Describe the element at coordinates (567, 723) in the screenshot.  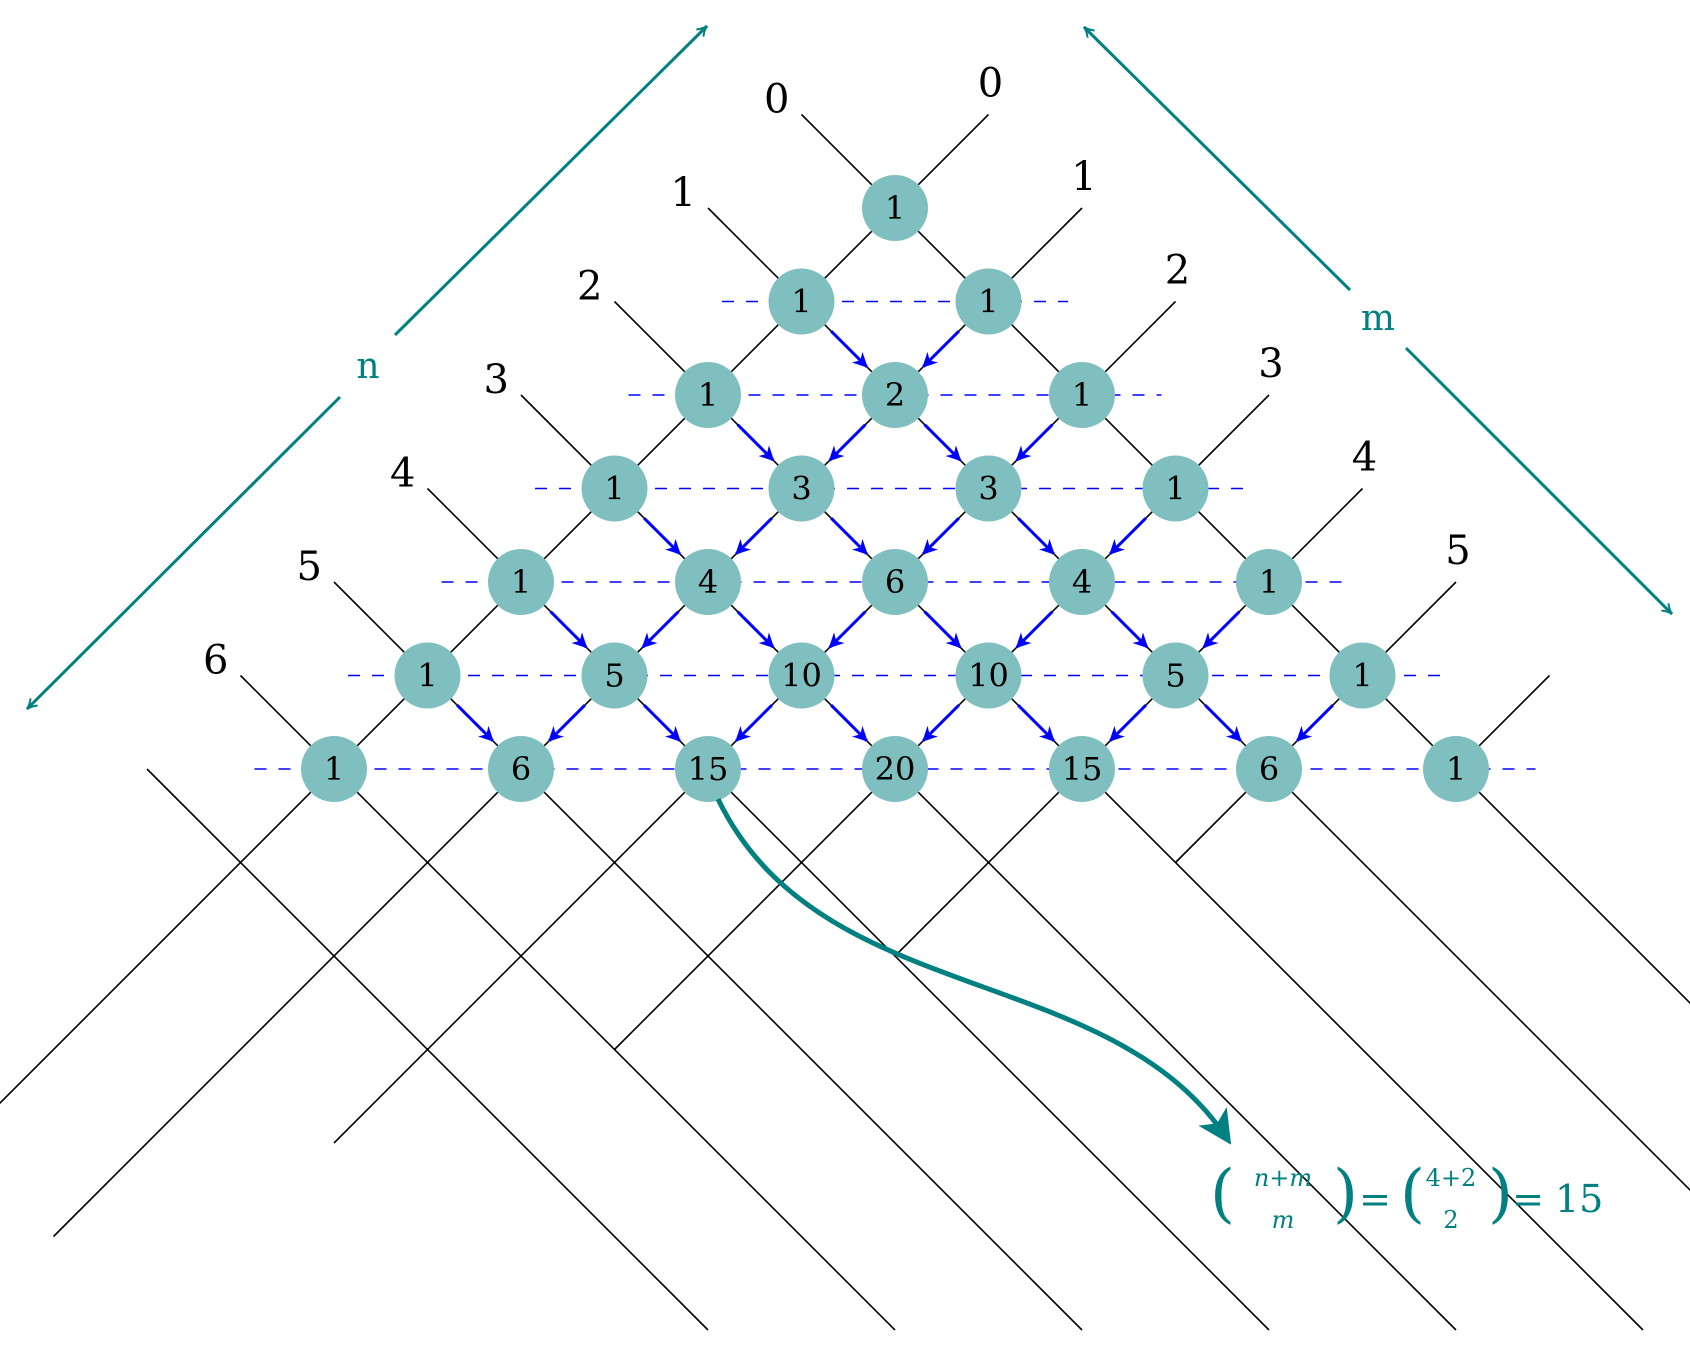
I see `sum-arrow-right-r6-c1` at that location.